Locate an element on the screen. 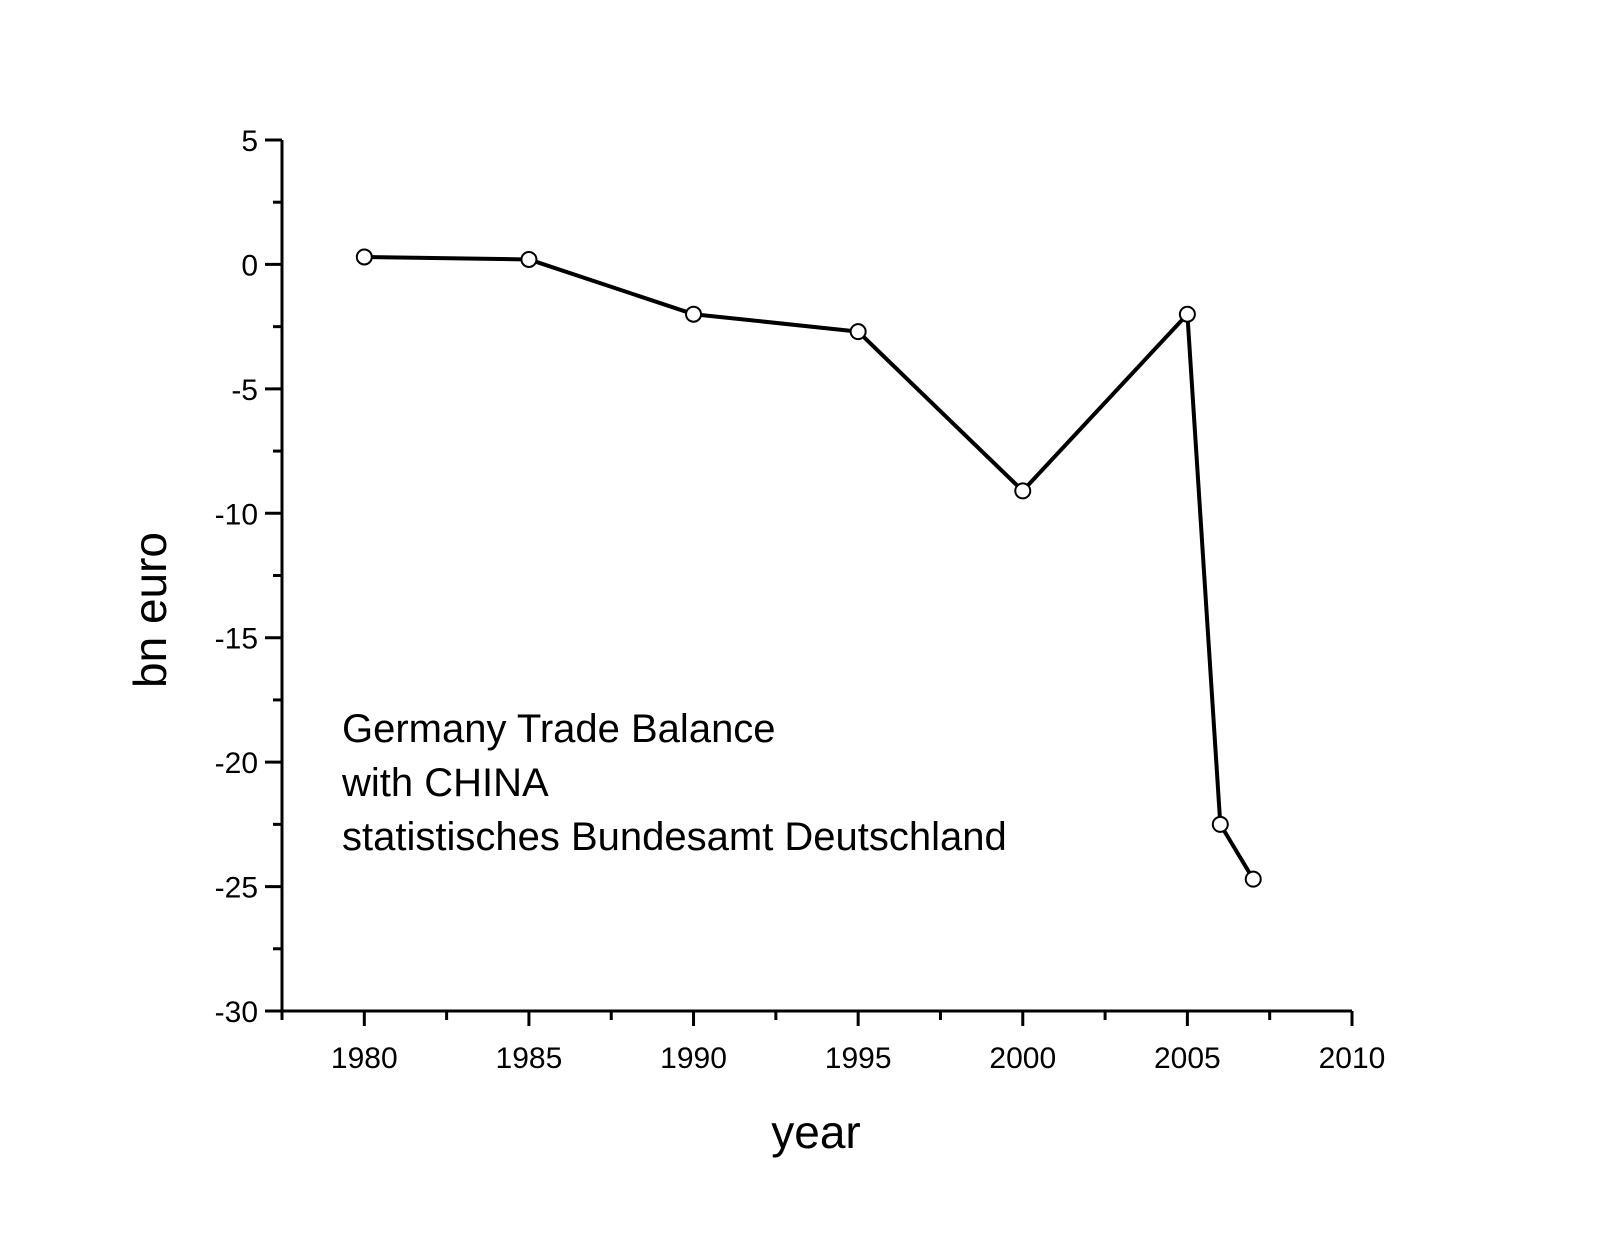 The height and width of the screenshot is (1236, 1600). x-tick-label: 2010 is located at coordinates (1352, 1058).